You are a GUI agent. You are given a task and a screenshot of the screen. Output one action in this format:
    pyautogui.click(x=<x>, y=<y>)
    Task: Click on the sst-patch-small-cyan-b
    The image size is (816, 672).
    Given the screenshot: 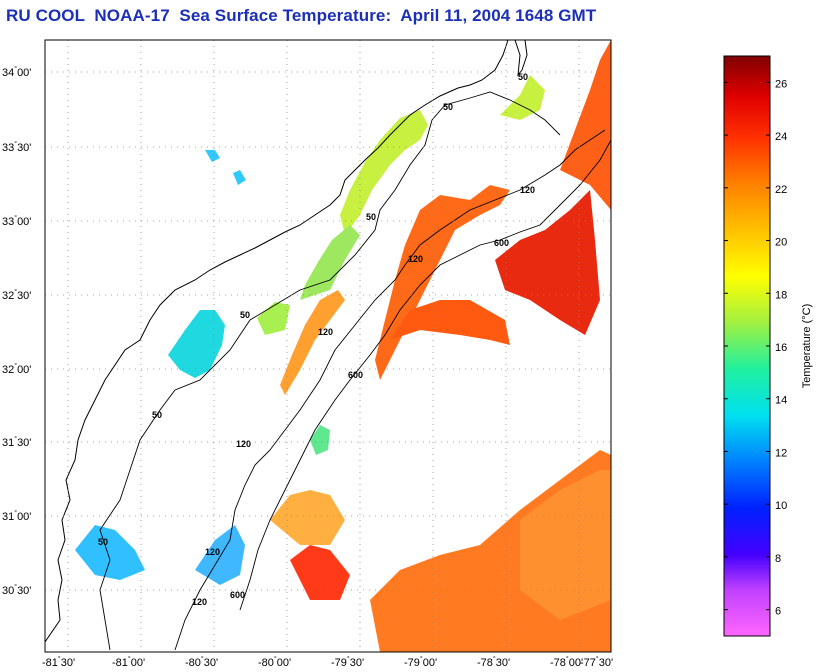 What is the action you would take?
    pyautogui.click(x=239, y=177)
    